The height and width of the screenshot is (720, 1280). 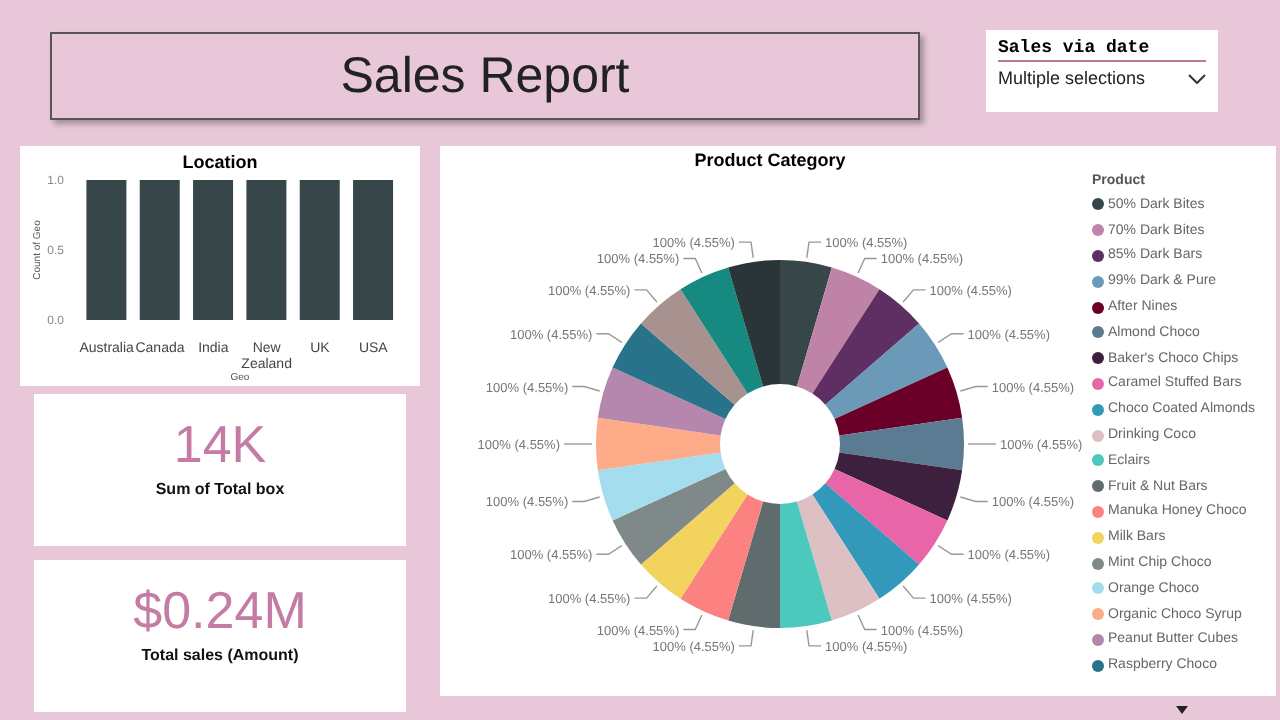 What do you see at coordinates (220, 489) in the screenshot?
I see `text: Sum of Total box` at bounding box center [220, 489].